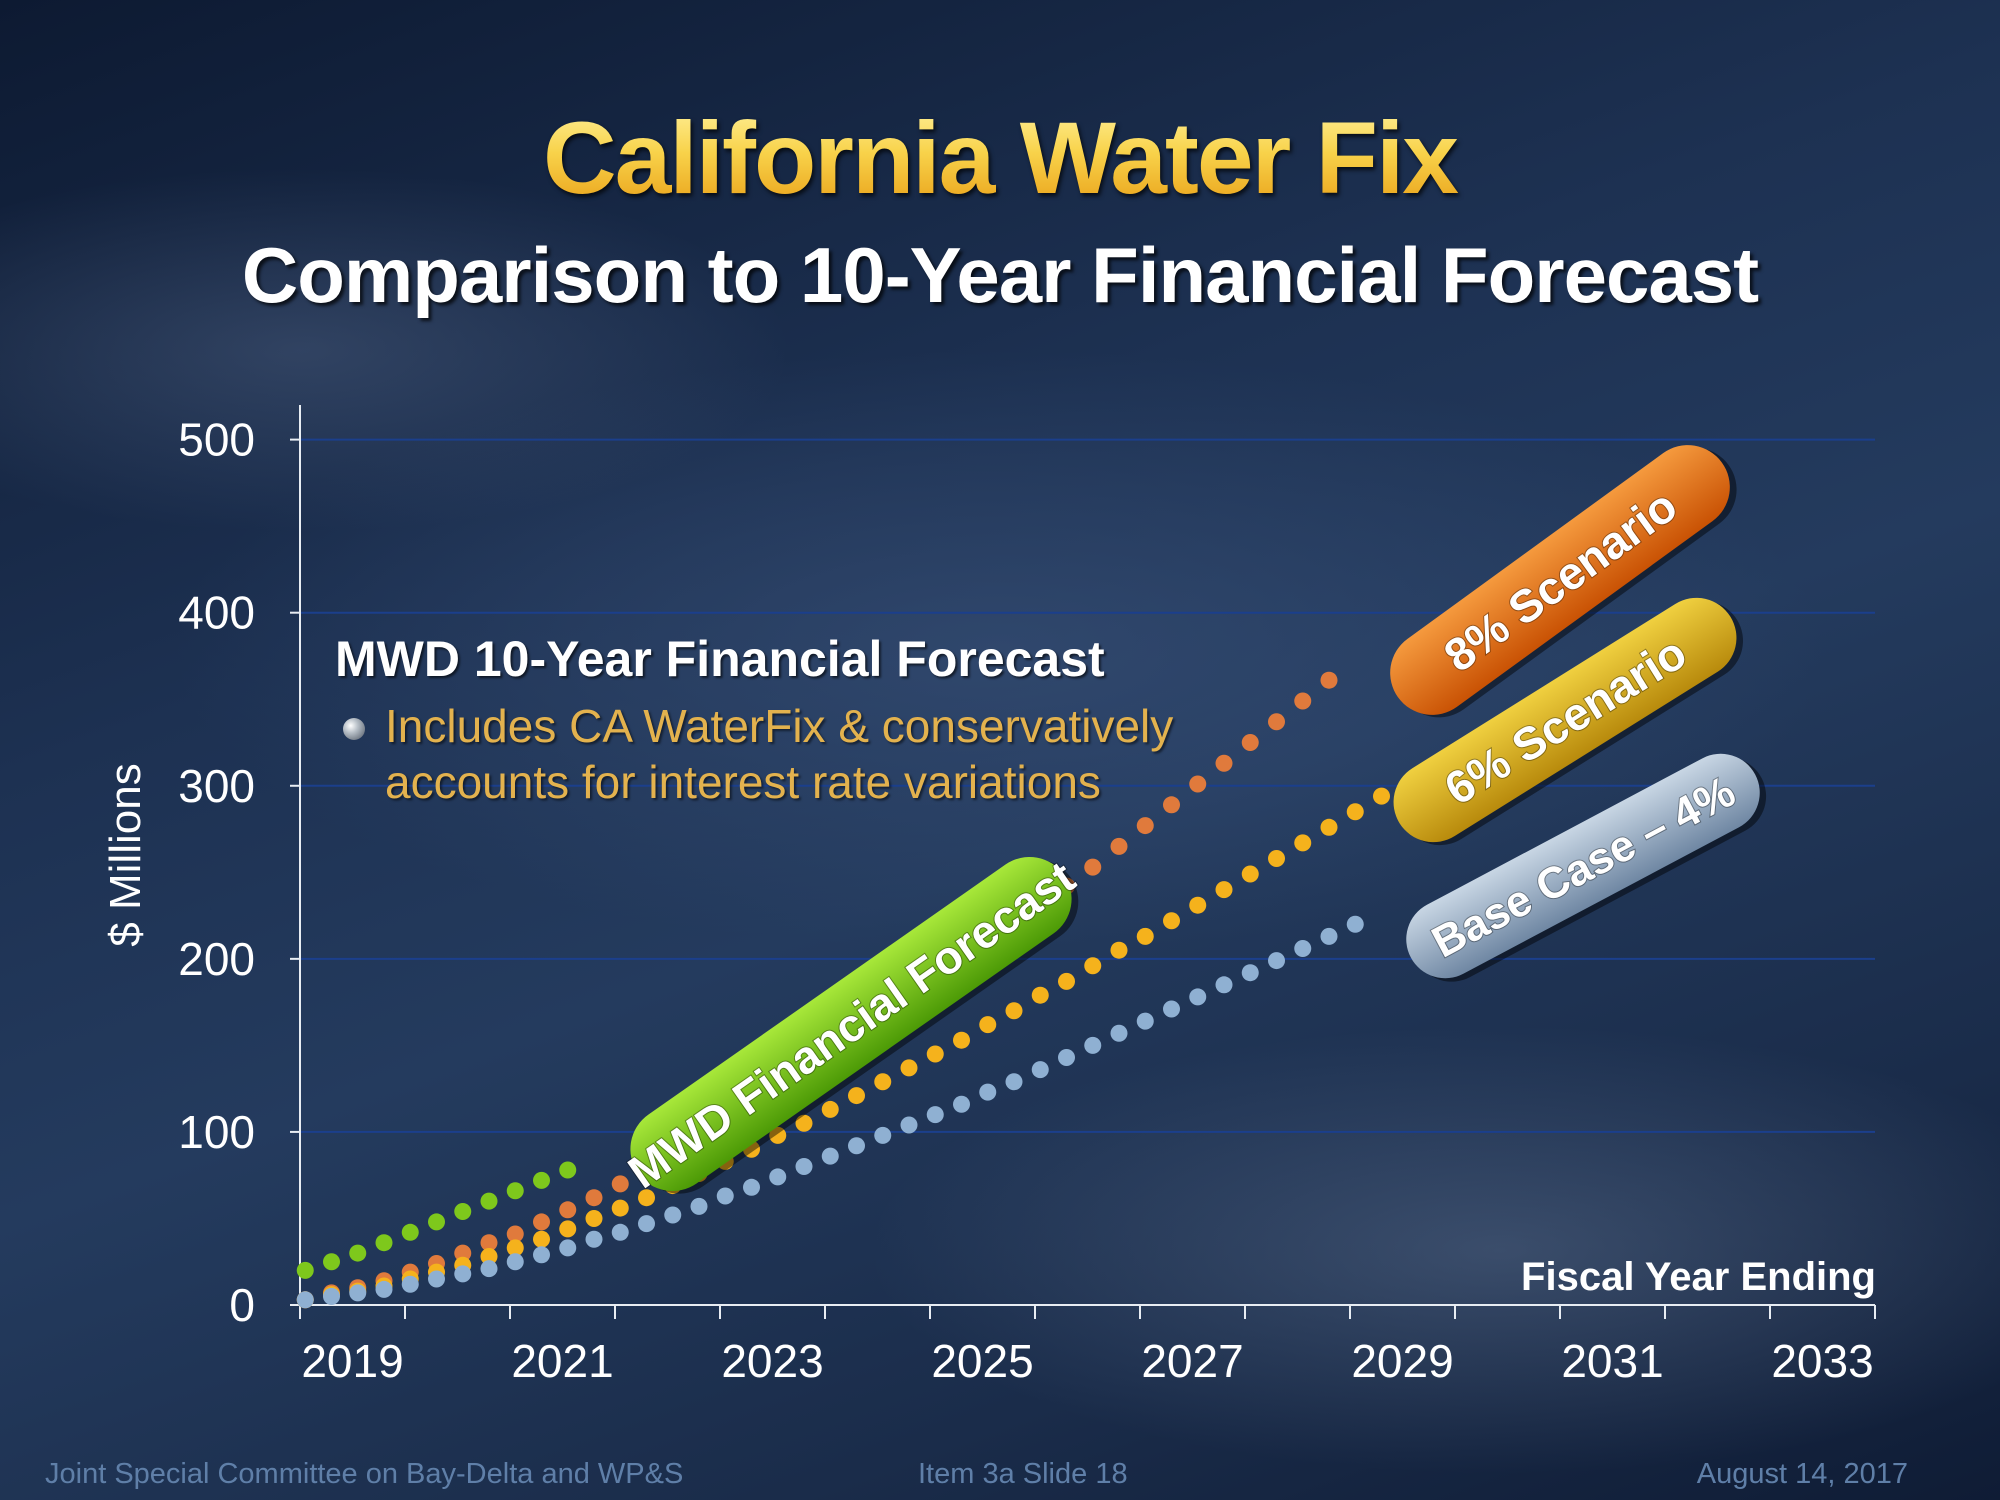  Describe the element at coordinates (1822, 1361) in the screenshot. I see `x-tick-label: 2033` at that location.